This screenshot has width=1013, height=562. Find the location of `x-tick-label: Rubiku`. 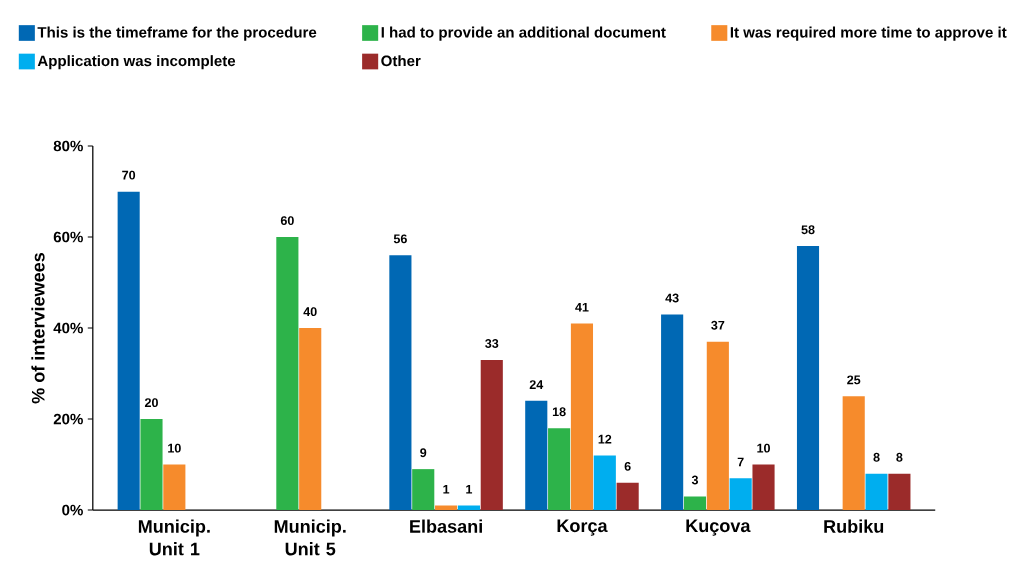

x-tick-label: Rubiku is located at coordinates (854, 526).